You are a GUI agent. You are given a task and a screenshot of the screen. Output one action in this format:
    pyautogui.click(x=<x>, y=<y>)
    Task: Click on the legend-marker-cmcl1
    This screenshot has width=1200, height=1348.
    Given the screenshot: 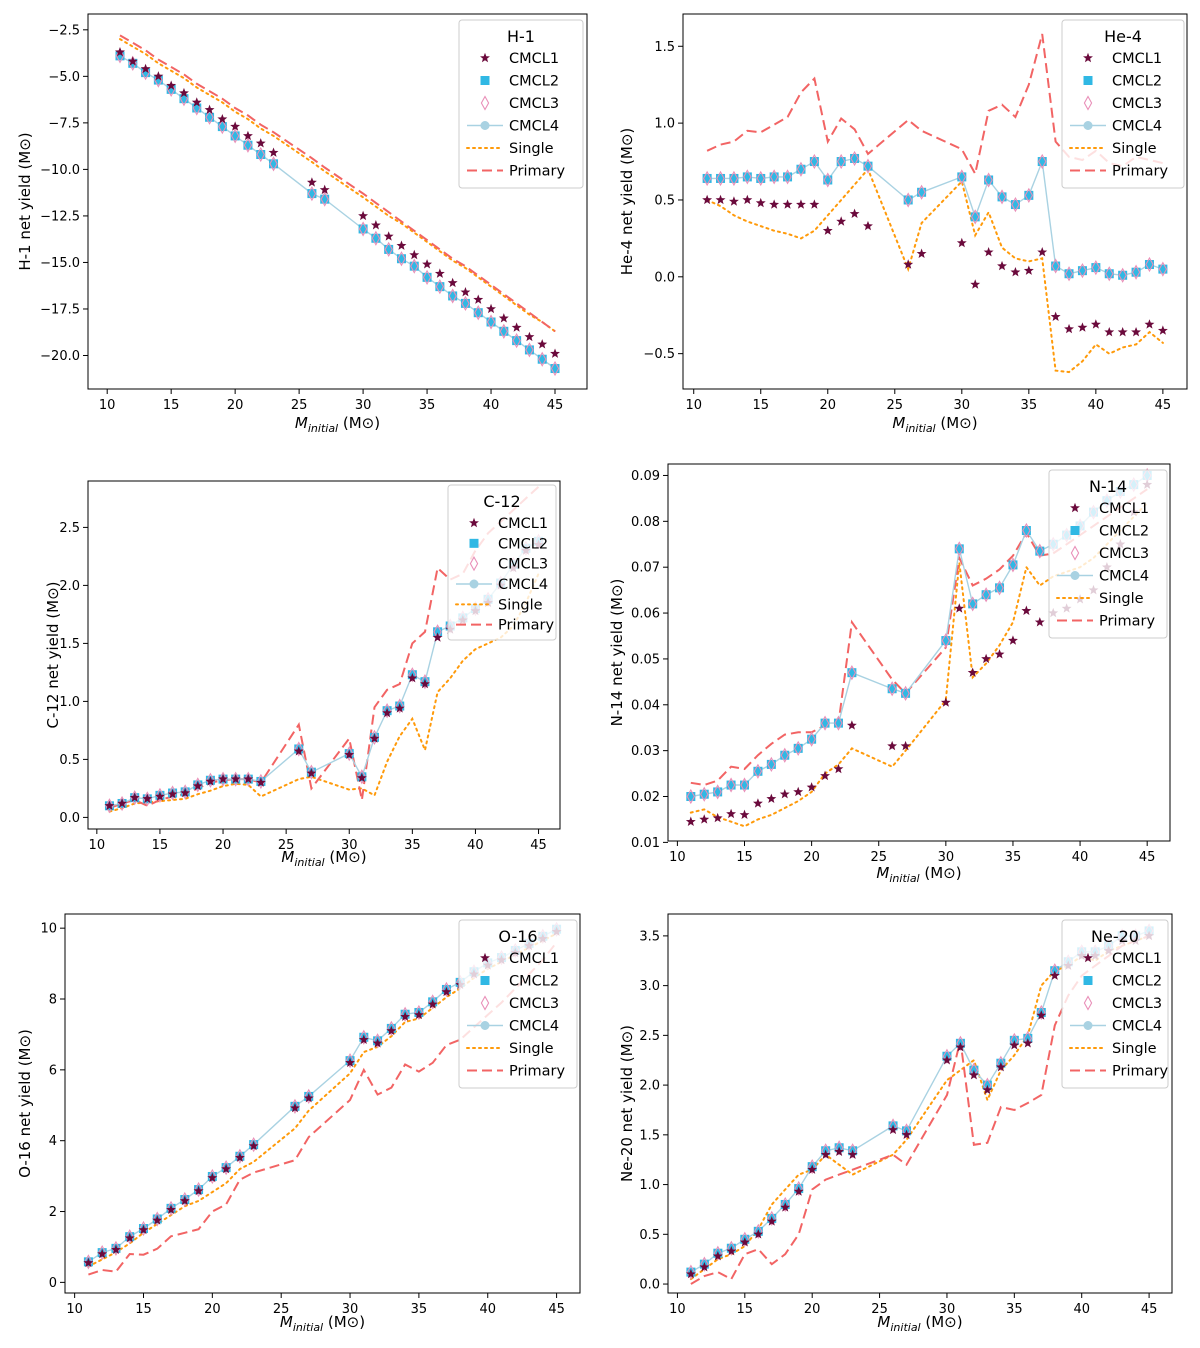 What is the action you would take?
    pyautogui.click(x=1088, y=957)
    